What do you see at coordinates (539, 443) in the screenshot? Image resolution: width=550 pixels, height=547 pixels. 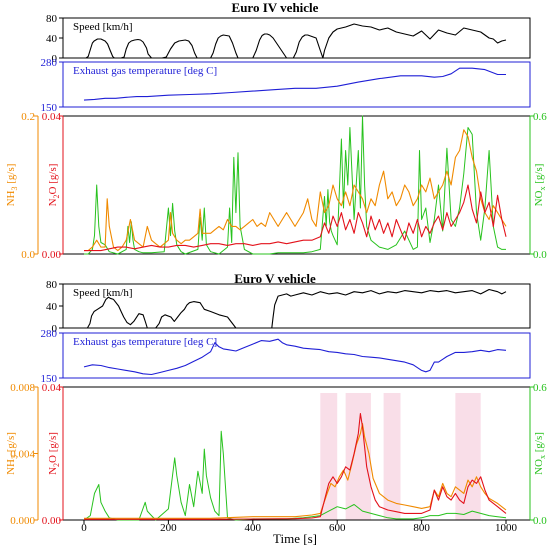 I see `chart1-nox-axis-label-unit: [g/s]` at bounding box center [539, 443].